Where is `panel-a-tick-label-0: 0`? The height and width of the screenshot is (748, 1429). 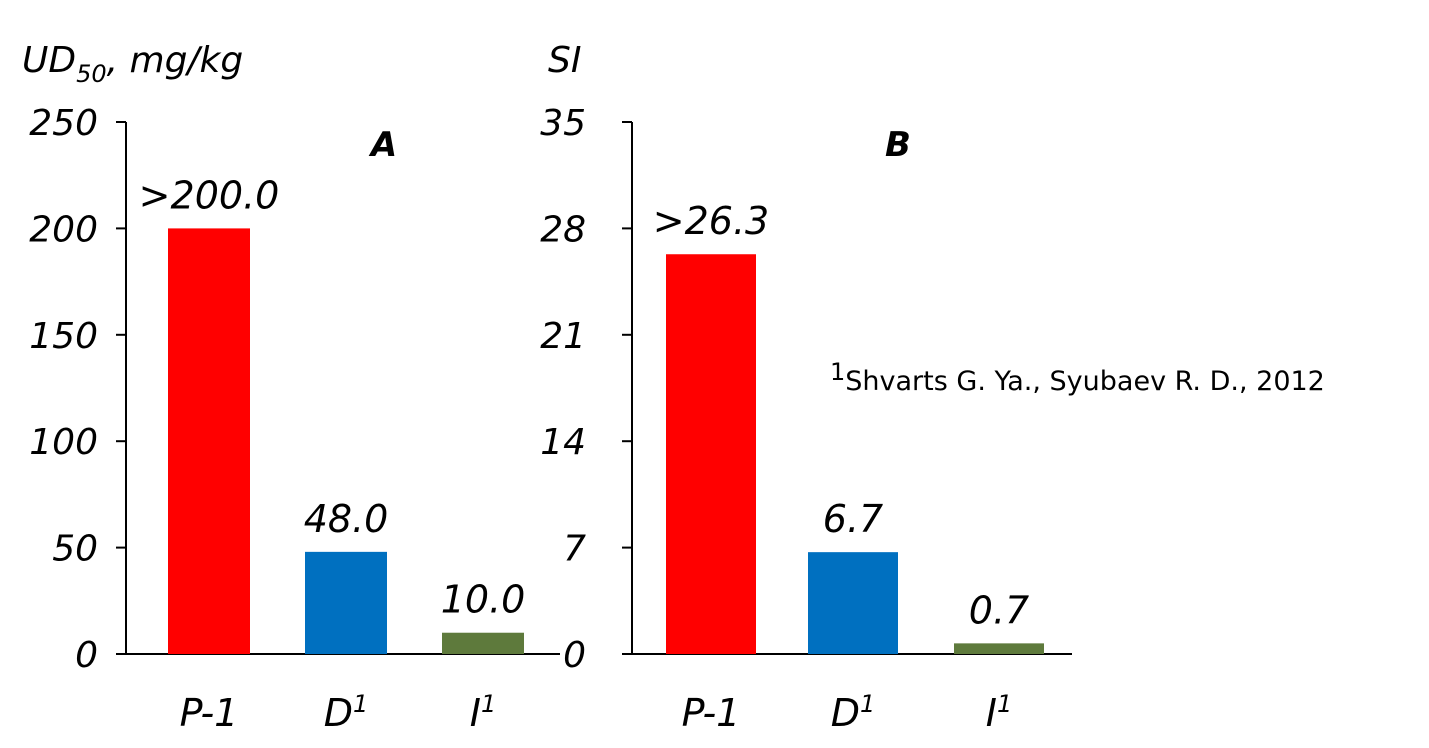
panel-a-tick-label-0: 0 is located at coordinates (86, 655).